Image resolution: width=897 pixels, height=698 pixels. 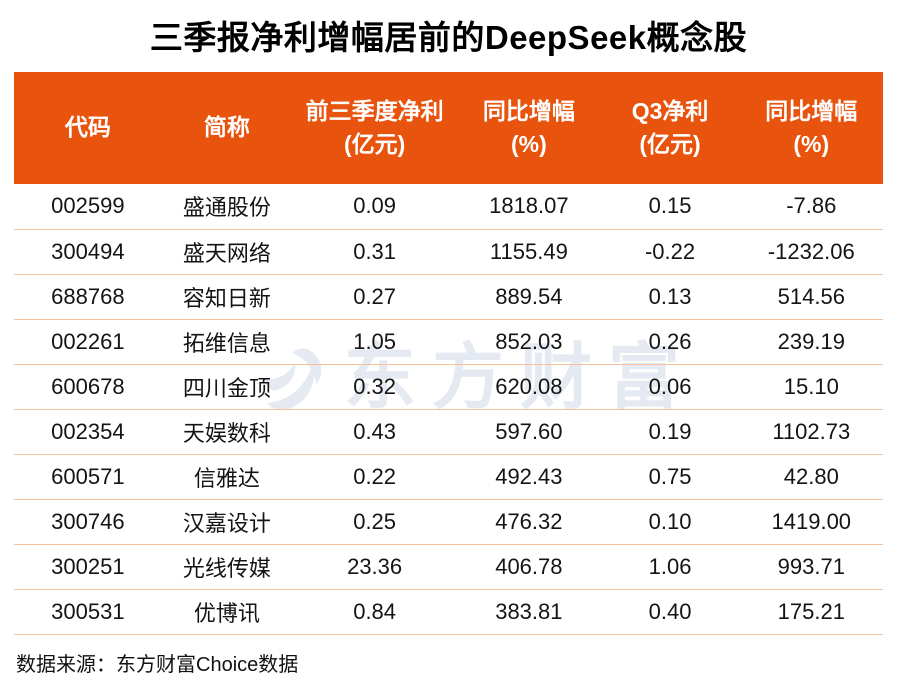 I want to click on table-row: 300251 光线传媒 23.36 406.78 1.06 993.71, so click(x=448, y=567).